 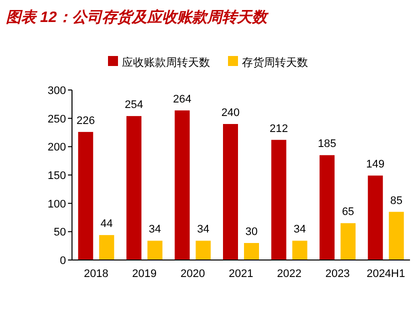 I want to click on y-tick-label: 150, so click(x=57, y=176).